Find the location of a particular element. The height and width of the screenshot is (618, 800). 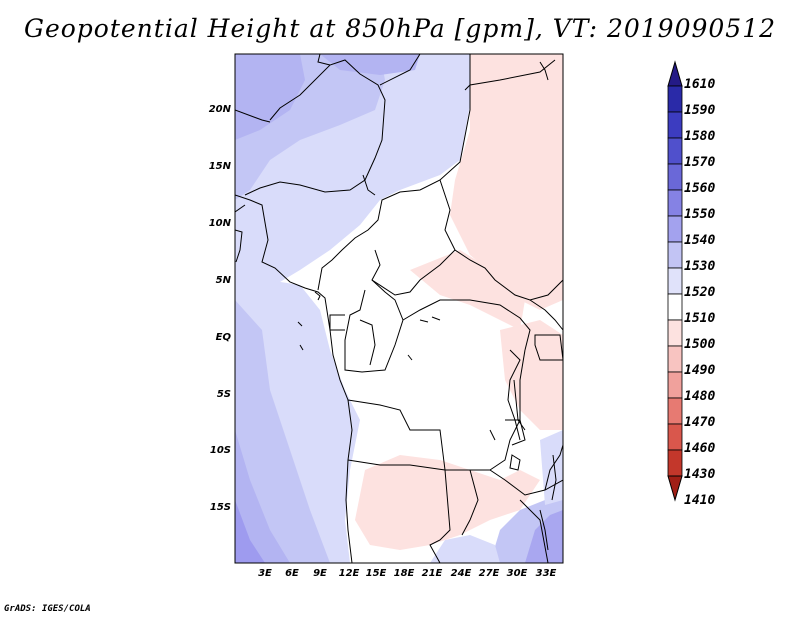

lon-label: 6E is located at coordinates (292, 573).